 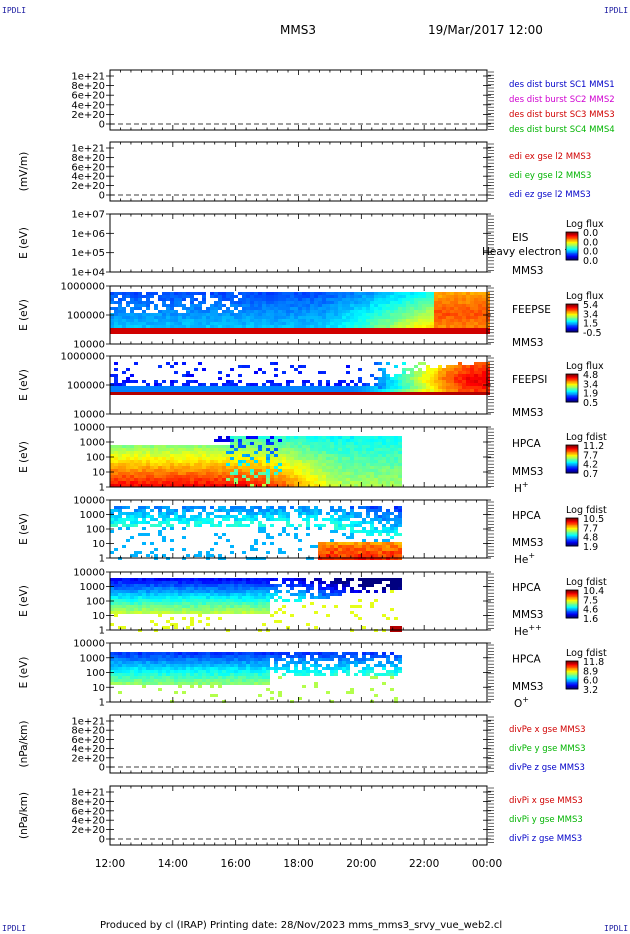 I want to click on x-tick-label: 18:00, so click(x=298, y=864).